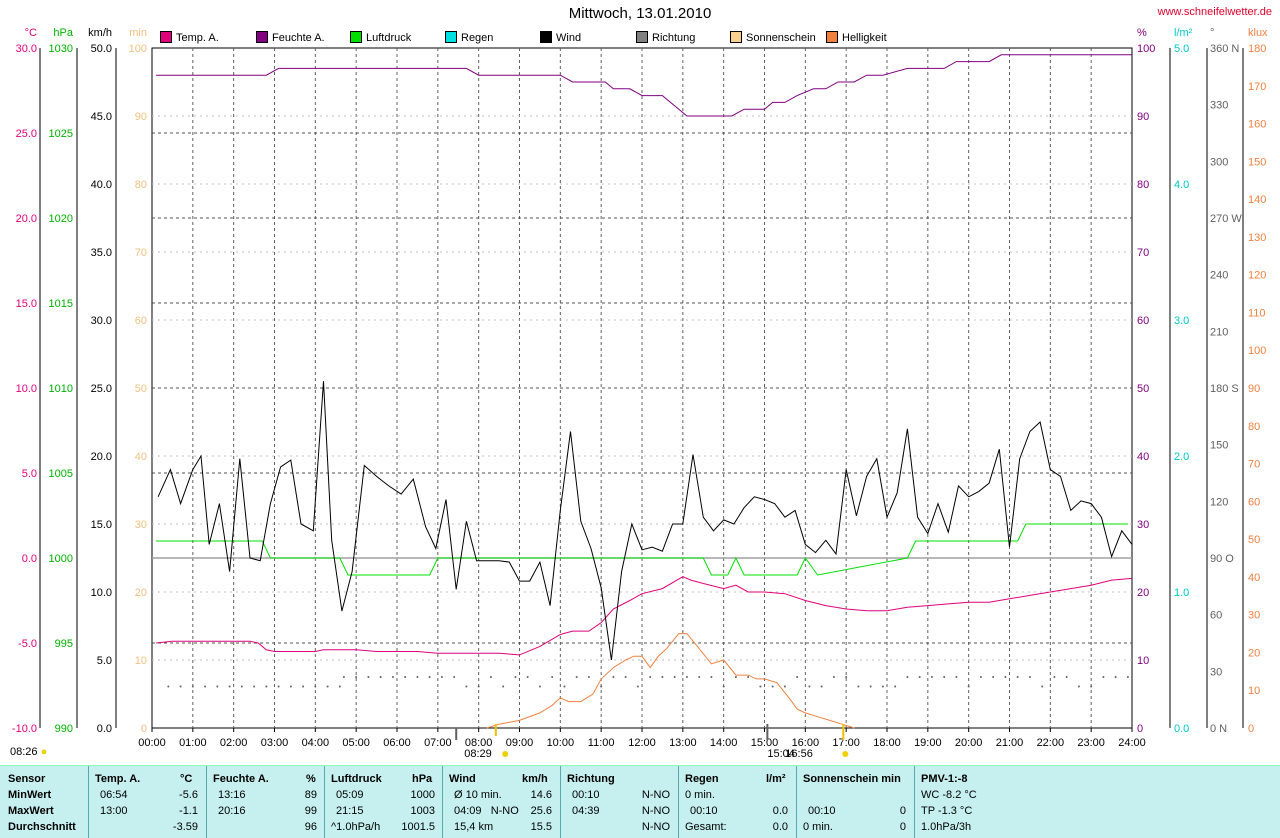 The image size is (1280, 838). Describe the element at coordinates (356, 827) in the screenshot. I see `pressure-trend: ^1.0hPa/h` at that location.